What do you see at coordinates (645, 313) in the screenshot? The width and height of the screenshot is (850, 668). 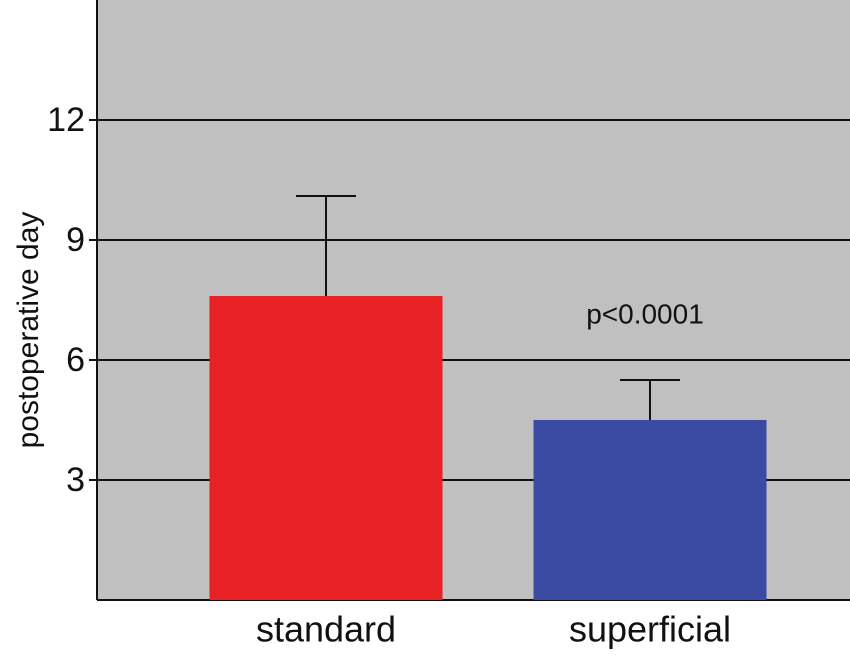 I see `annotation: p<0.0001` at bounding box center [645, 313].